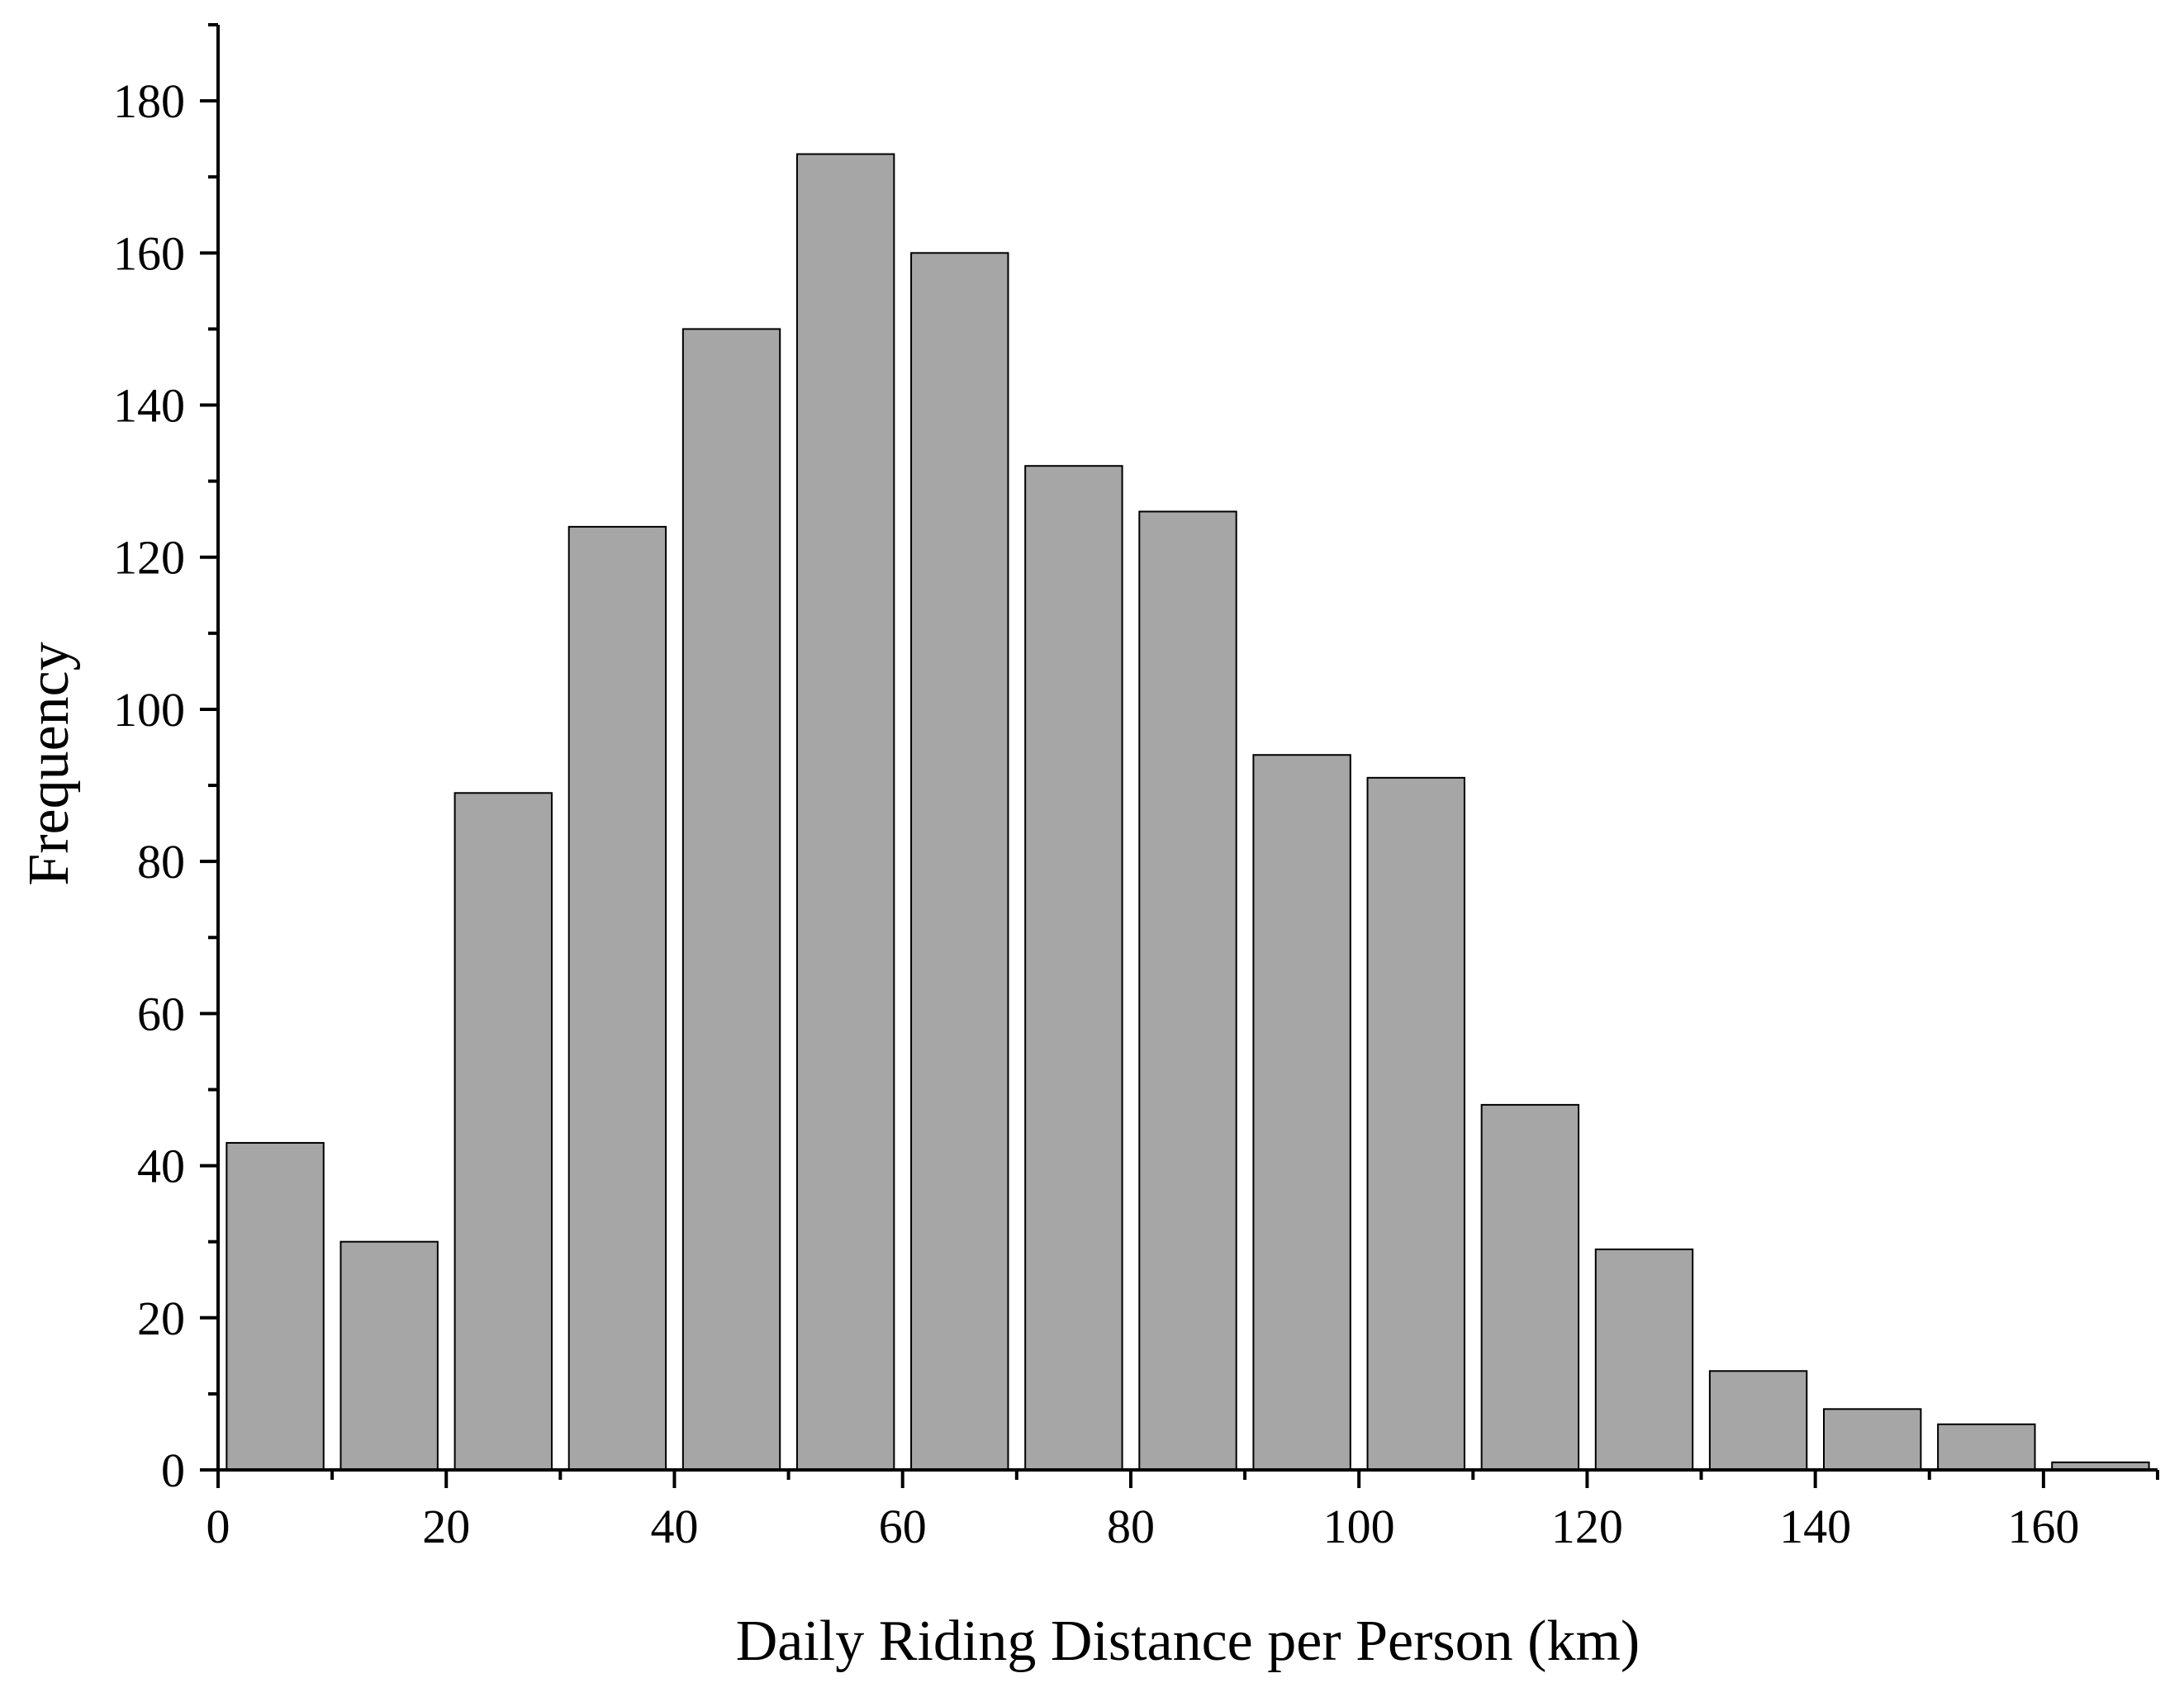 This screenshot has width=2184, height=1697. I want to click on y-tick-label: 0, so click(173, 1470).